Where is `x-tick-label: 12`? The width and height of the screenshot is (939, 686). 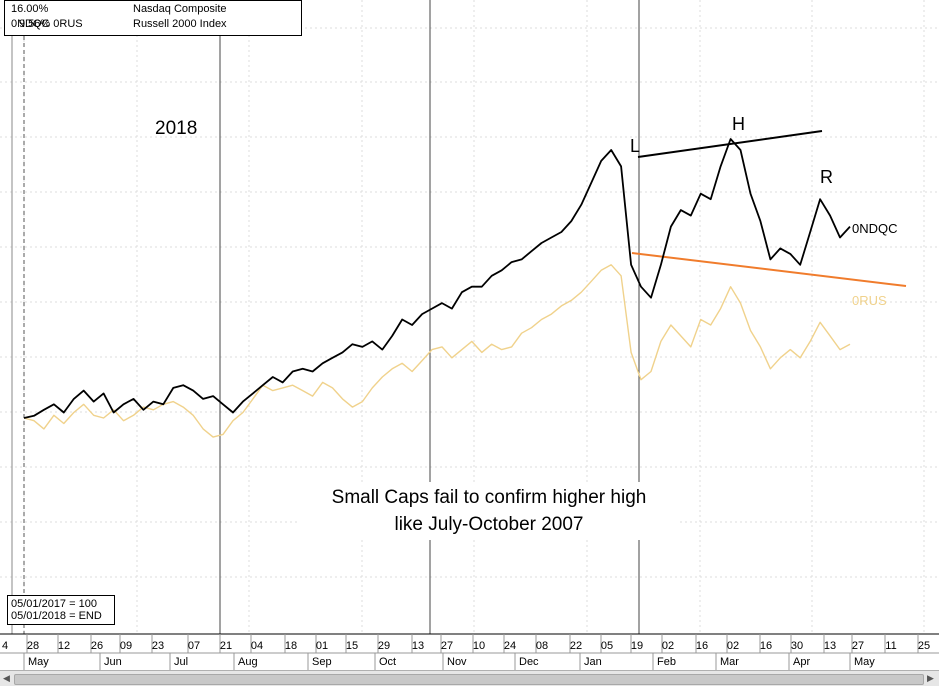
x-tick-label: 12 is located at coordinates (64, 646).